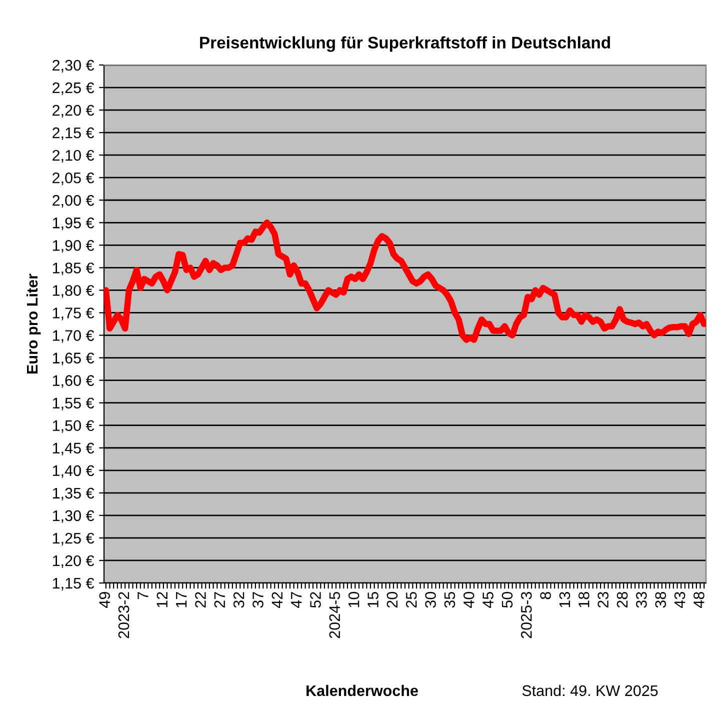 Image resolution: width=728 pixels, height=718 pixels. What do you see at coordinates (699, 600) in the screenshot?
I see `x-tick-label: 48` at bounding box center [699, 600].